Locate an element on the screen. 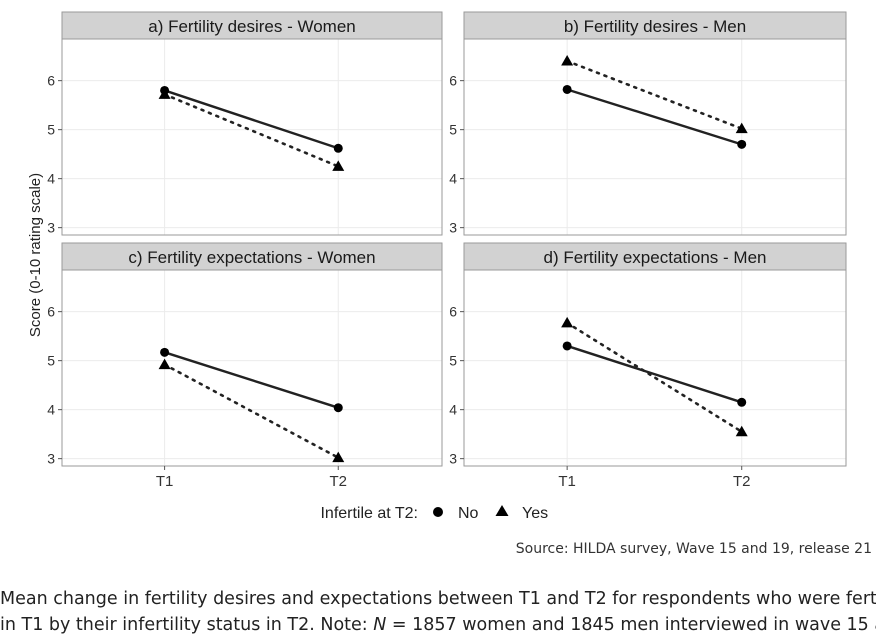 The image size is (878, 638). y-axis-label: Score (0-10 rating scale) is located at coordinates (35, 255).